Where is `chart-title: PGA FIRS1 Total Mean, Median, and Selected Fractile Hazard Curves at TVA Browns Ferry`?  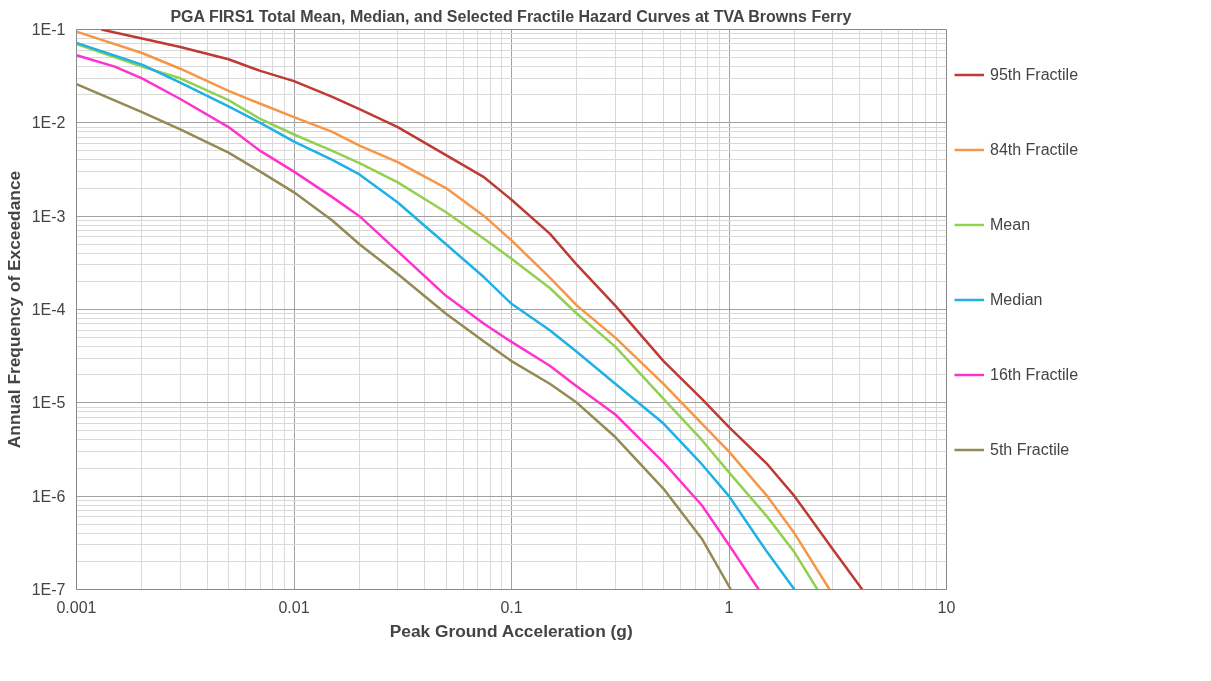
chart-title: PGA FIRS1 Total Mean, Median, and Selected Fractile Hazard Curves at TVA Browns Ferry is located at coordinates (511, 16).